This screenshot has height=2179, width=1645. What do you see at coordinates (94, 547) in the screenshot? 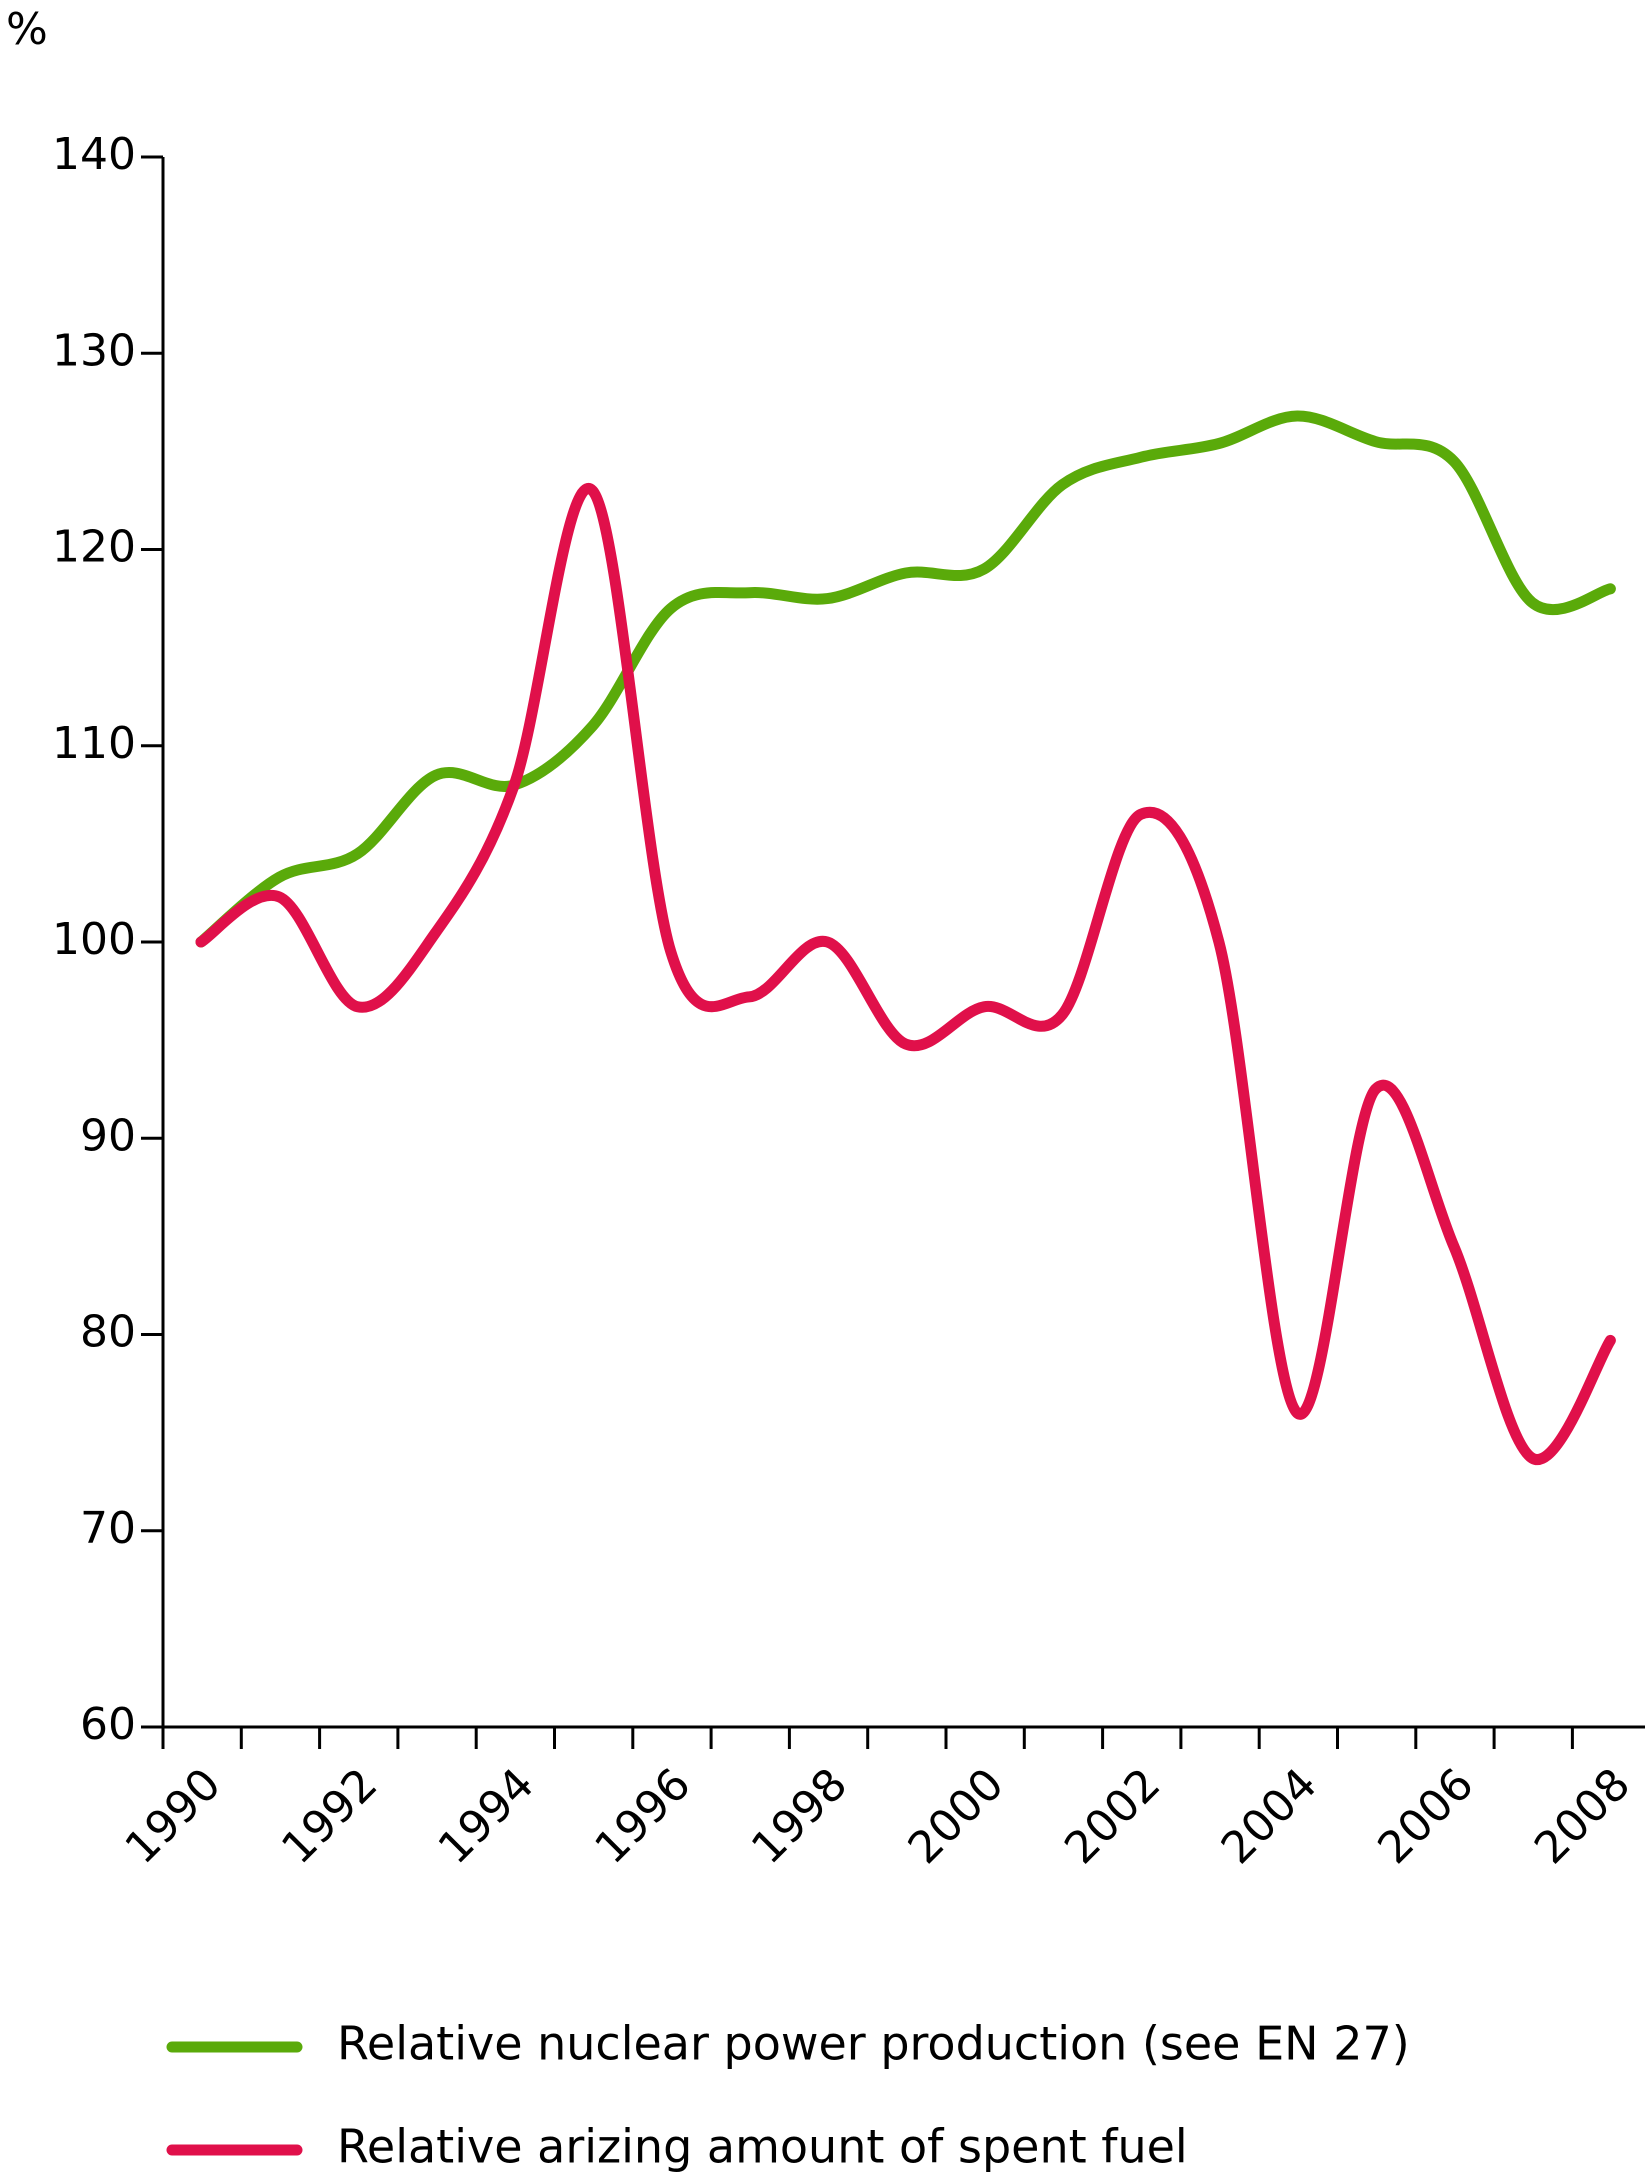
I see `y-tick-label: 120` at bounding box center [94, 547].